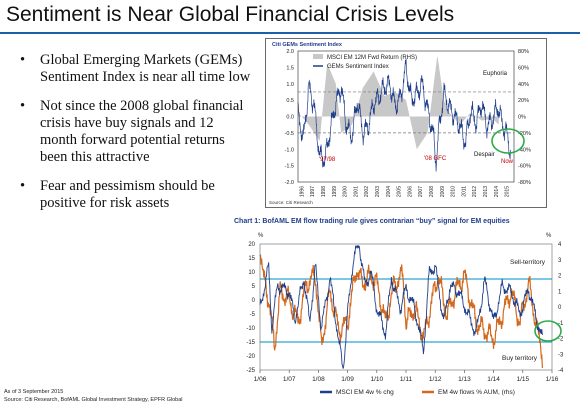 This screenshot has height=411, width=580. Describe the element at coordinates (250, 371) in the screenshot. I see `left-tick-label: -25` at that location.